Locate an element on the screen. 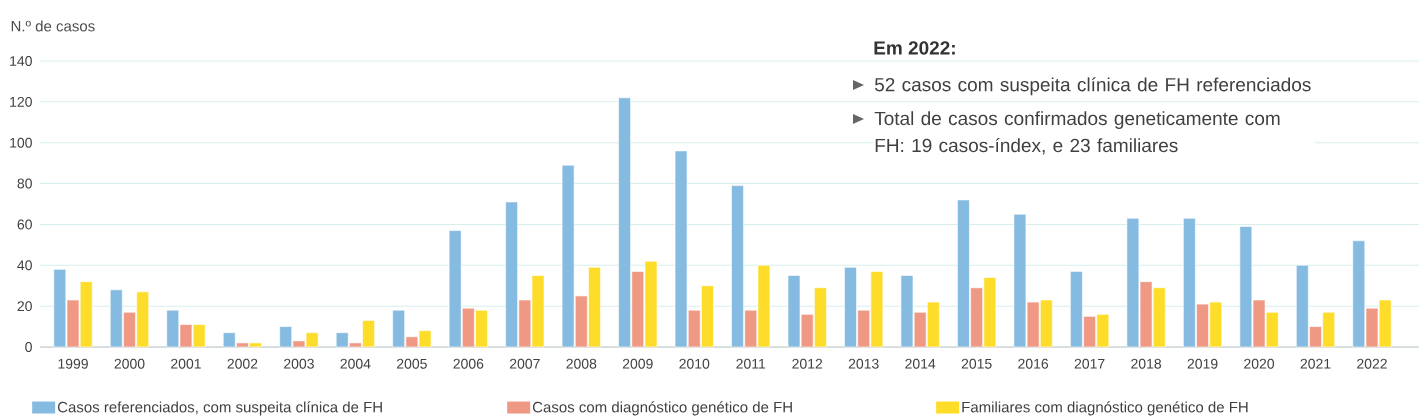  legend-label: Familiares com diagnóstico genético de FH is located at coordinates (1105, 408).